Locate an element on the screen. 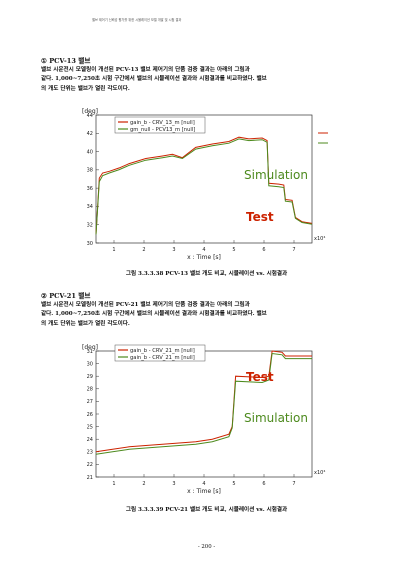 This screenshot has height=584, width=413. y-tick-label: 36 is located at coordinates (90, 189).